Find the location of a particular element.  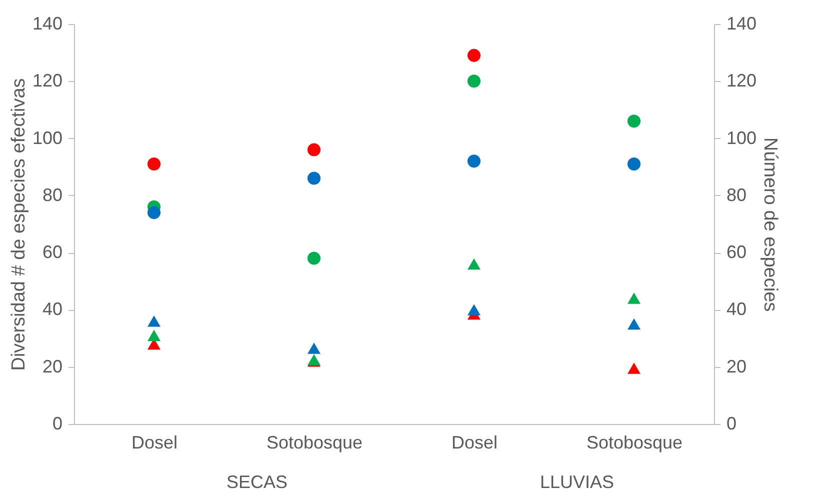

y2-tick-label: 140 is located at coordinates (741, 24).